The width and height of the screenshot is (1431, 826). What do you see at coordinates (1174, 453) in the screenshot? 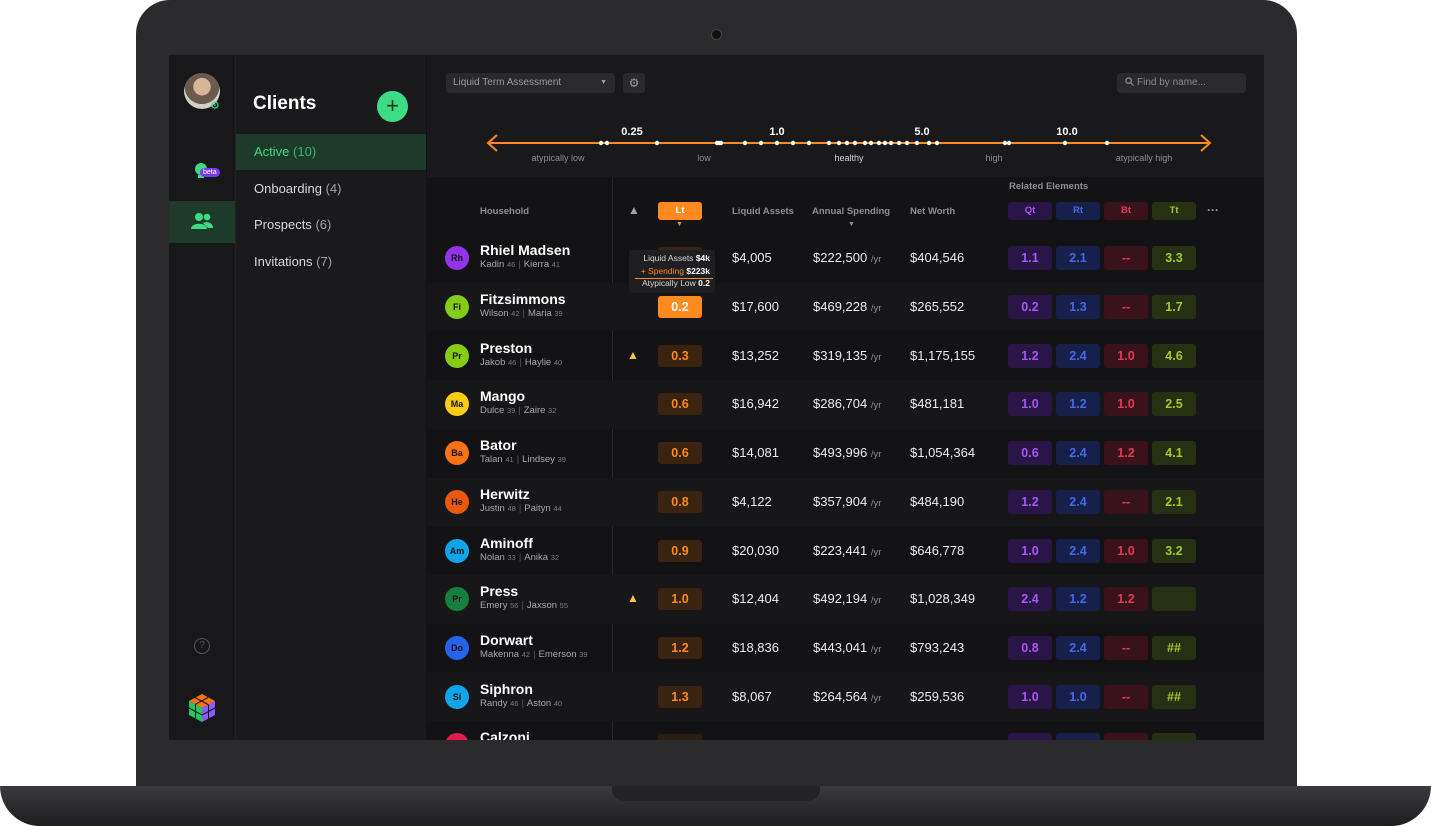
I see `tt-cell: 4.1` at bounding box center [1174, 453].